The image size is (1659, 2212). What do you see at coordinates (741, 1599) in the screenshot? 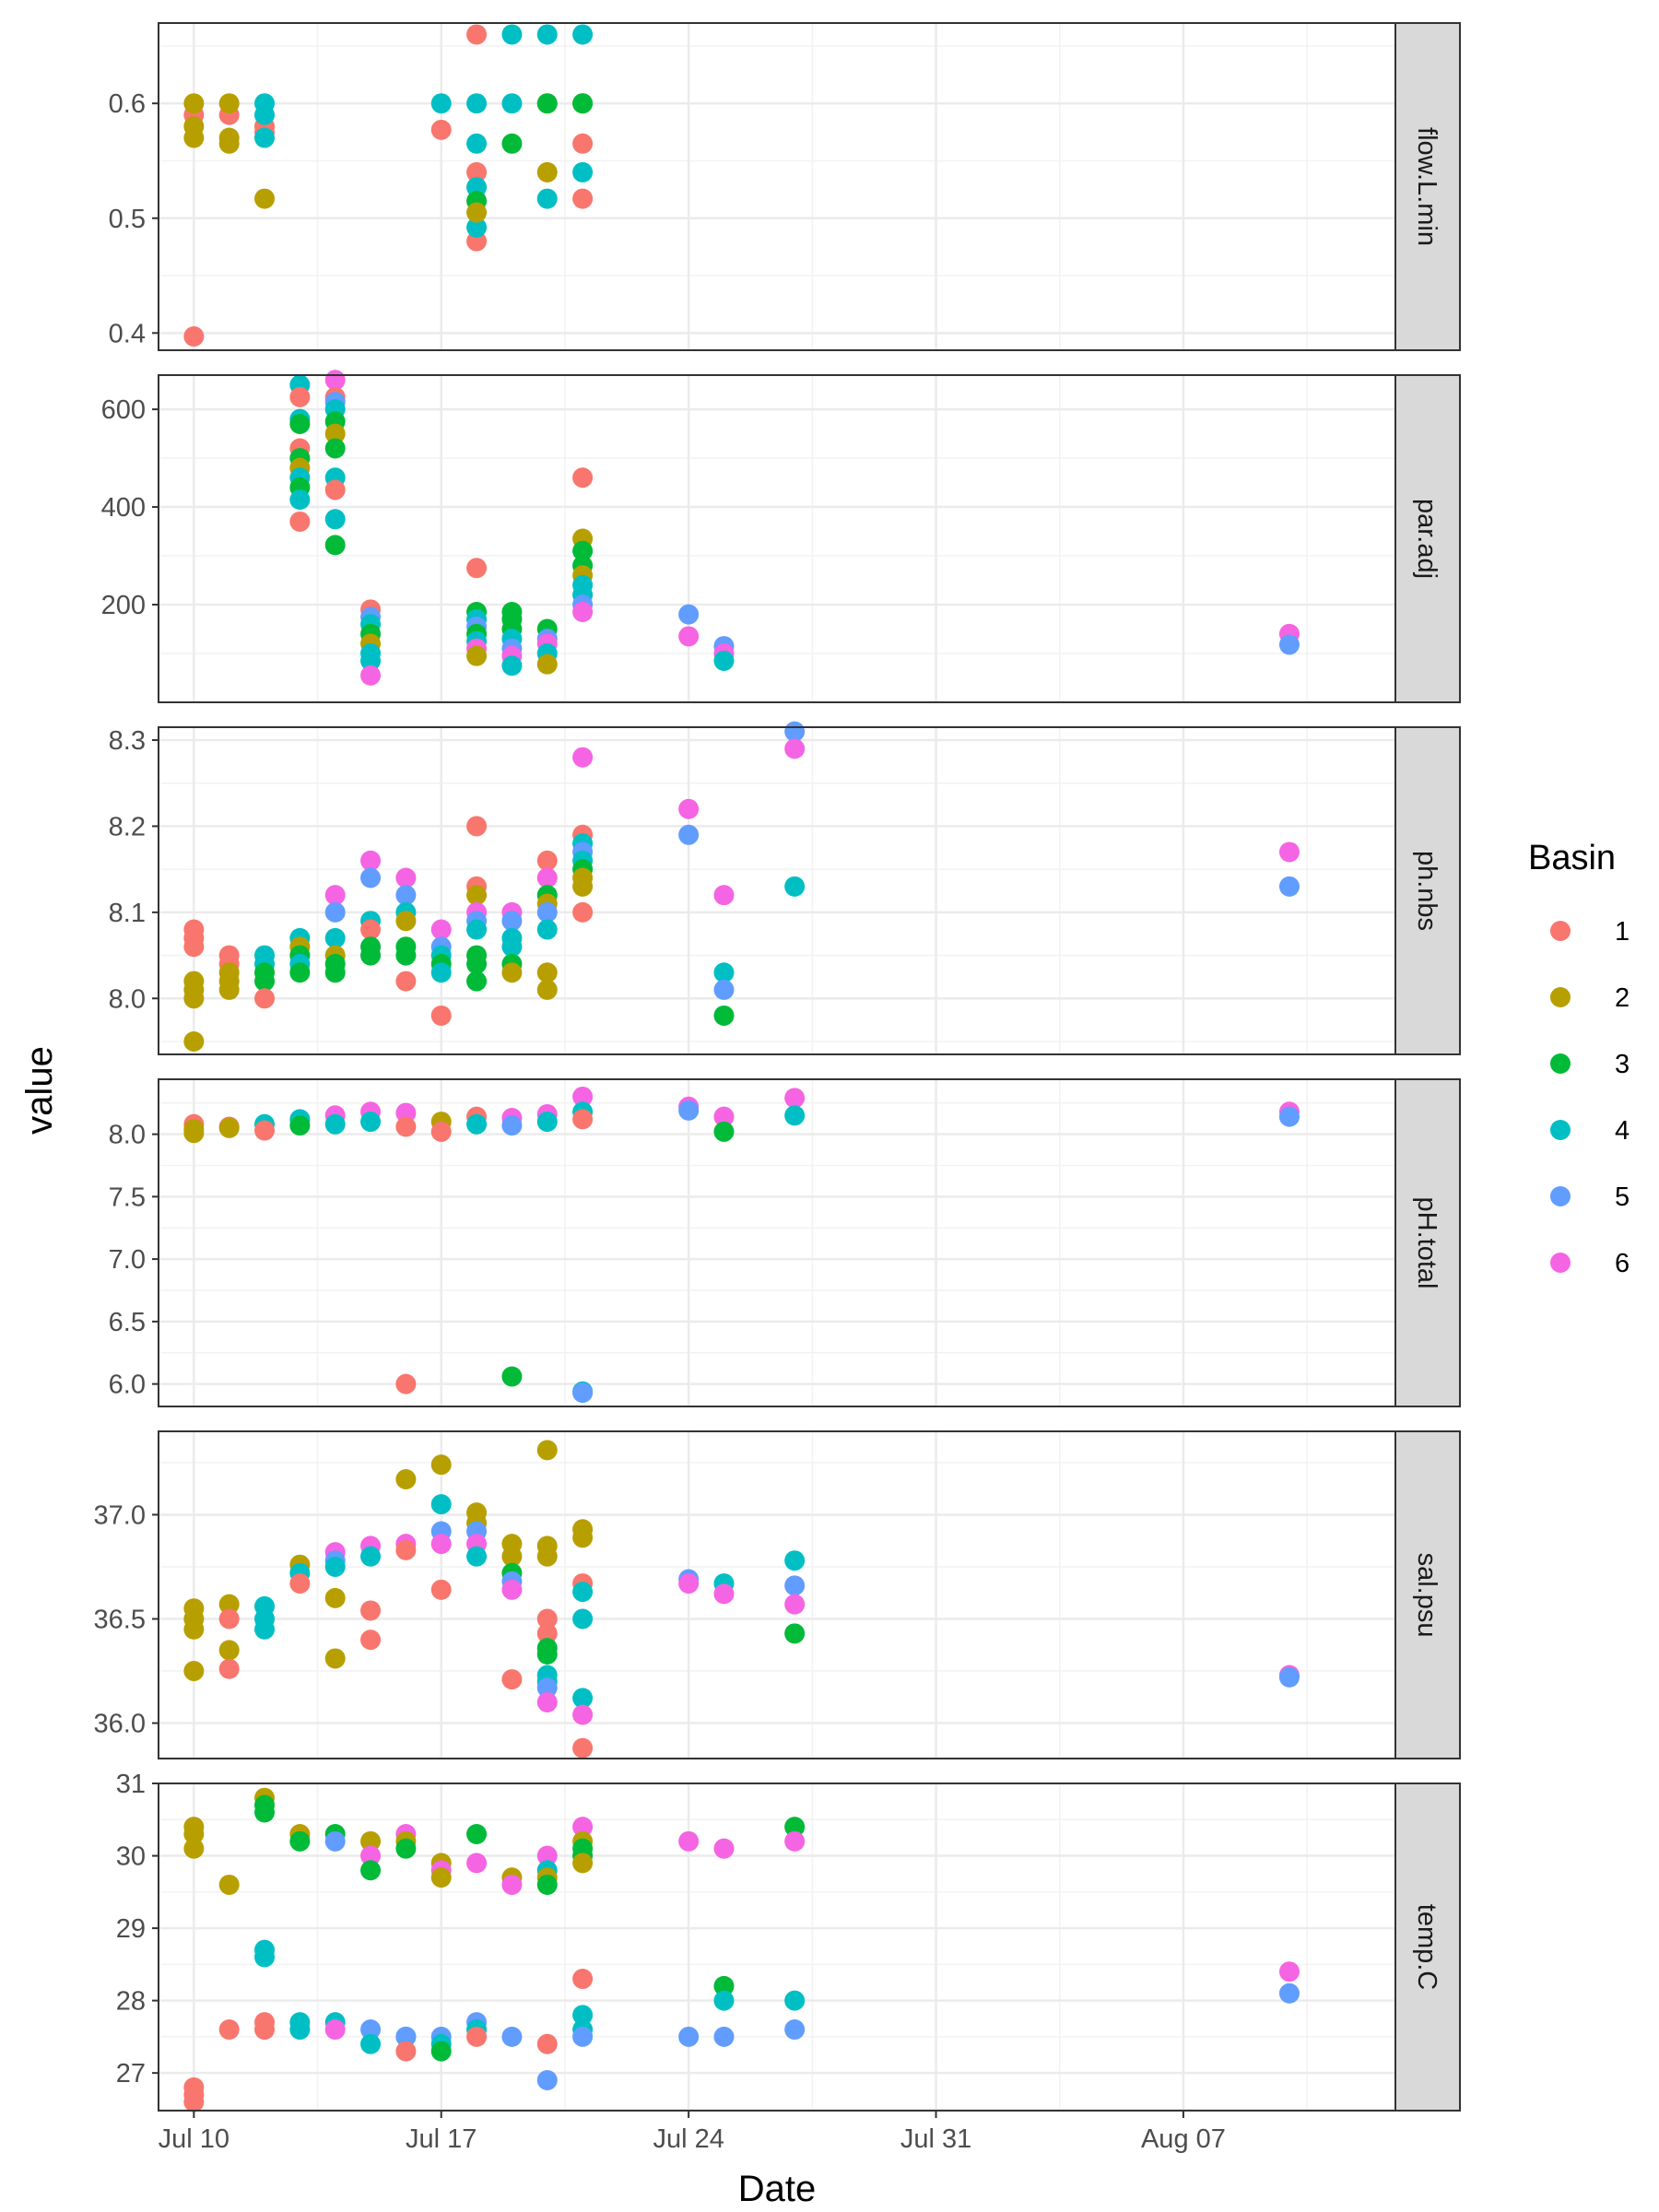
I see `points-sal-psu` at bounding box center [741, 1599].